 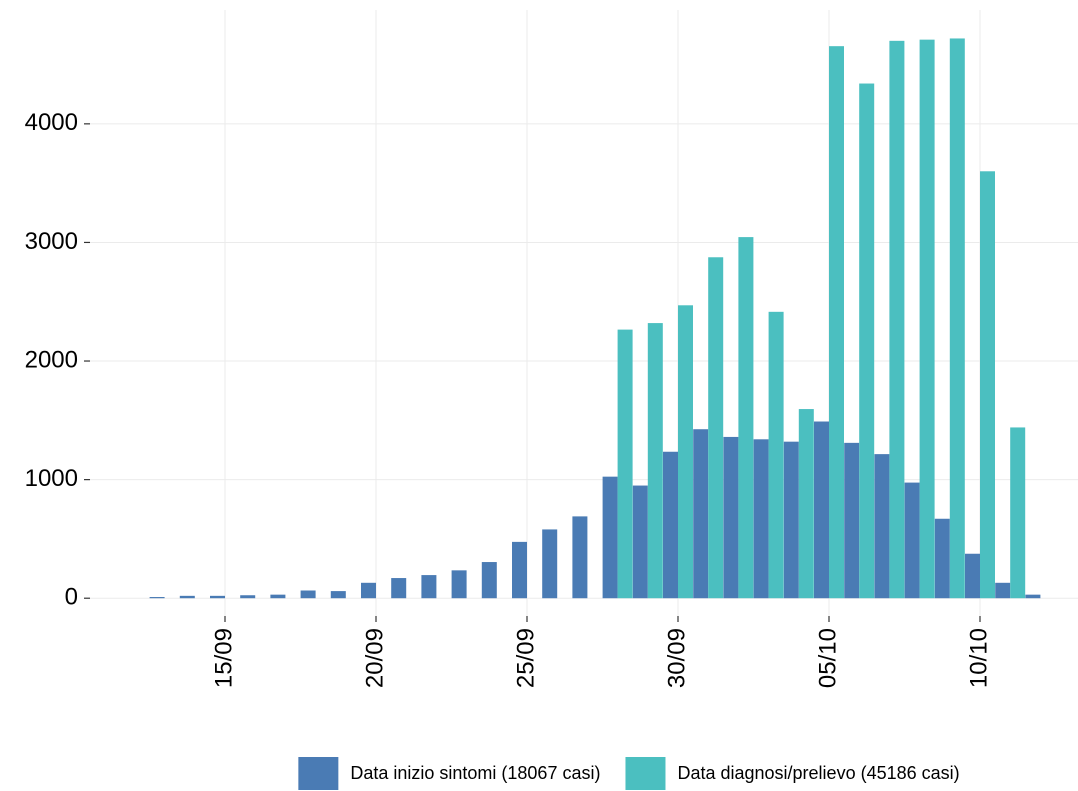 I want to click on x-tick-label: 15/09, so click(x=223, y=658).